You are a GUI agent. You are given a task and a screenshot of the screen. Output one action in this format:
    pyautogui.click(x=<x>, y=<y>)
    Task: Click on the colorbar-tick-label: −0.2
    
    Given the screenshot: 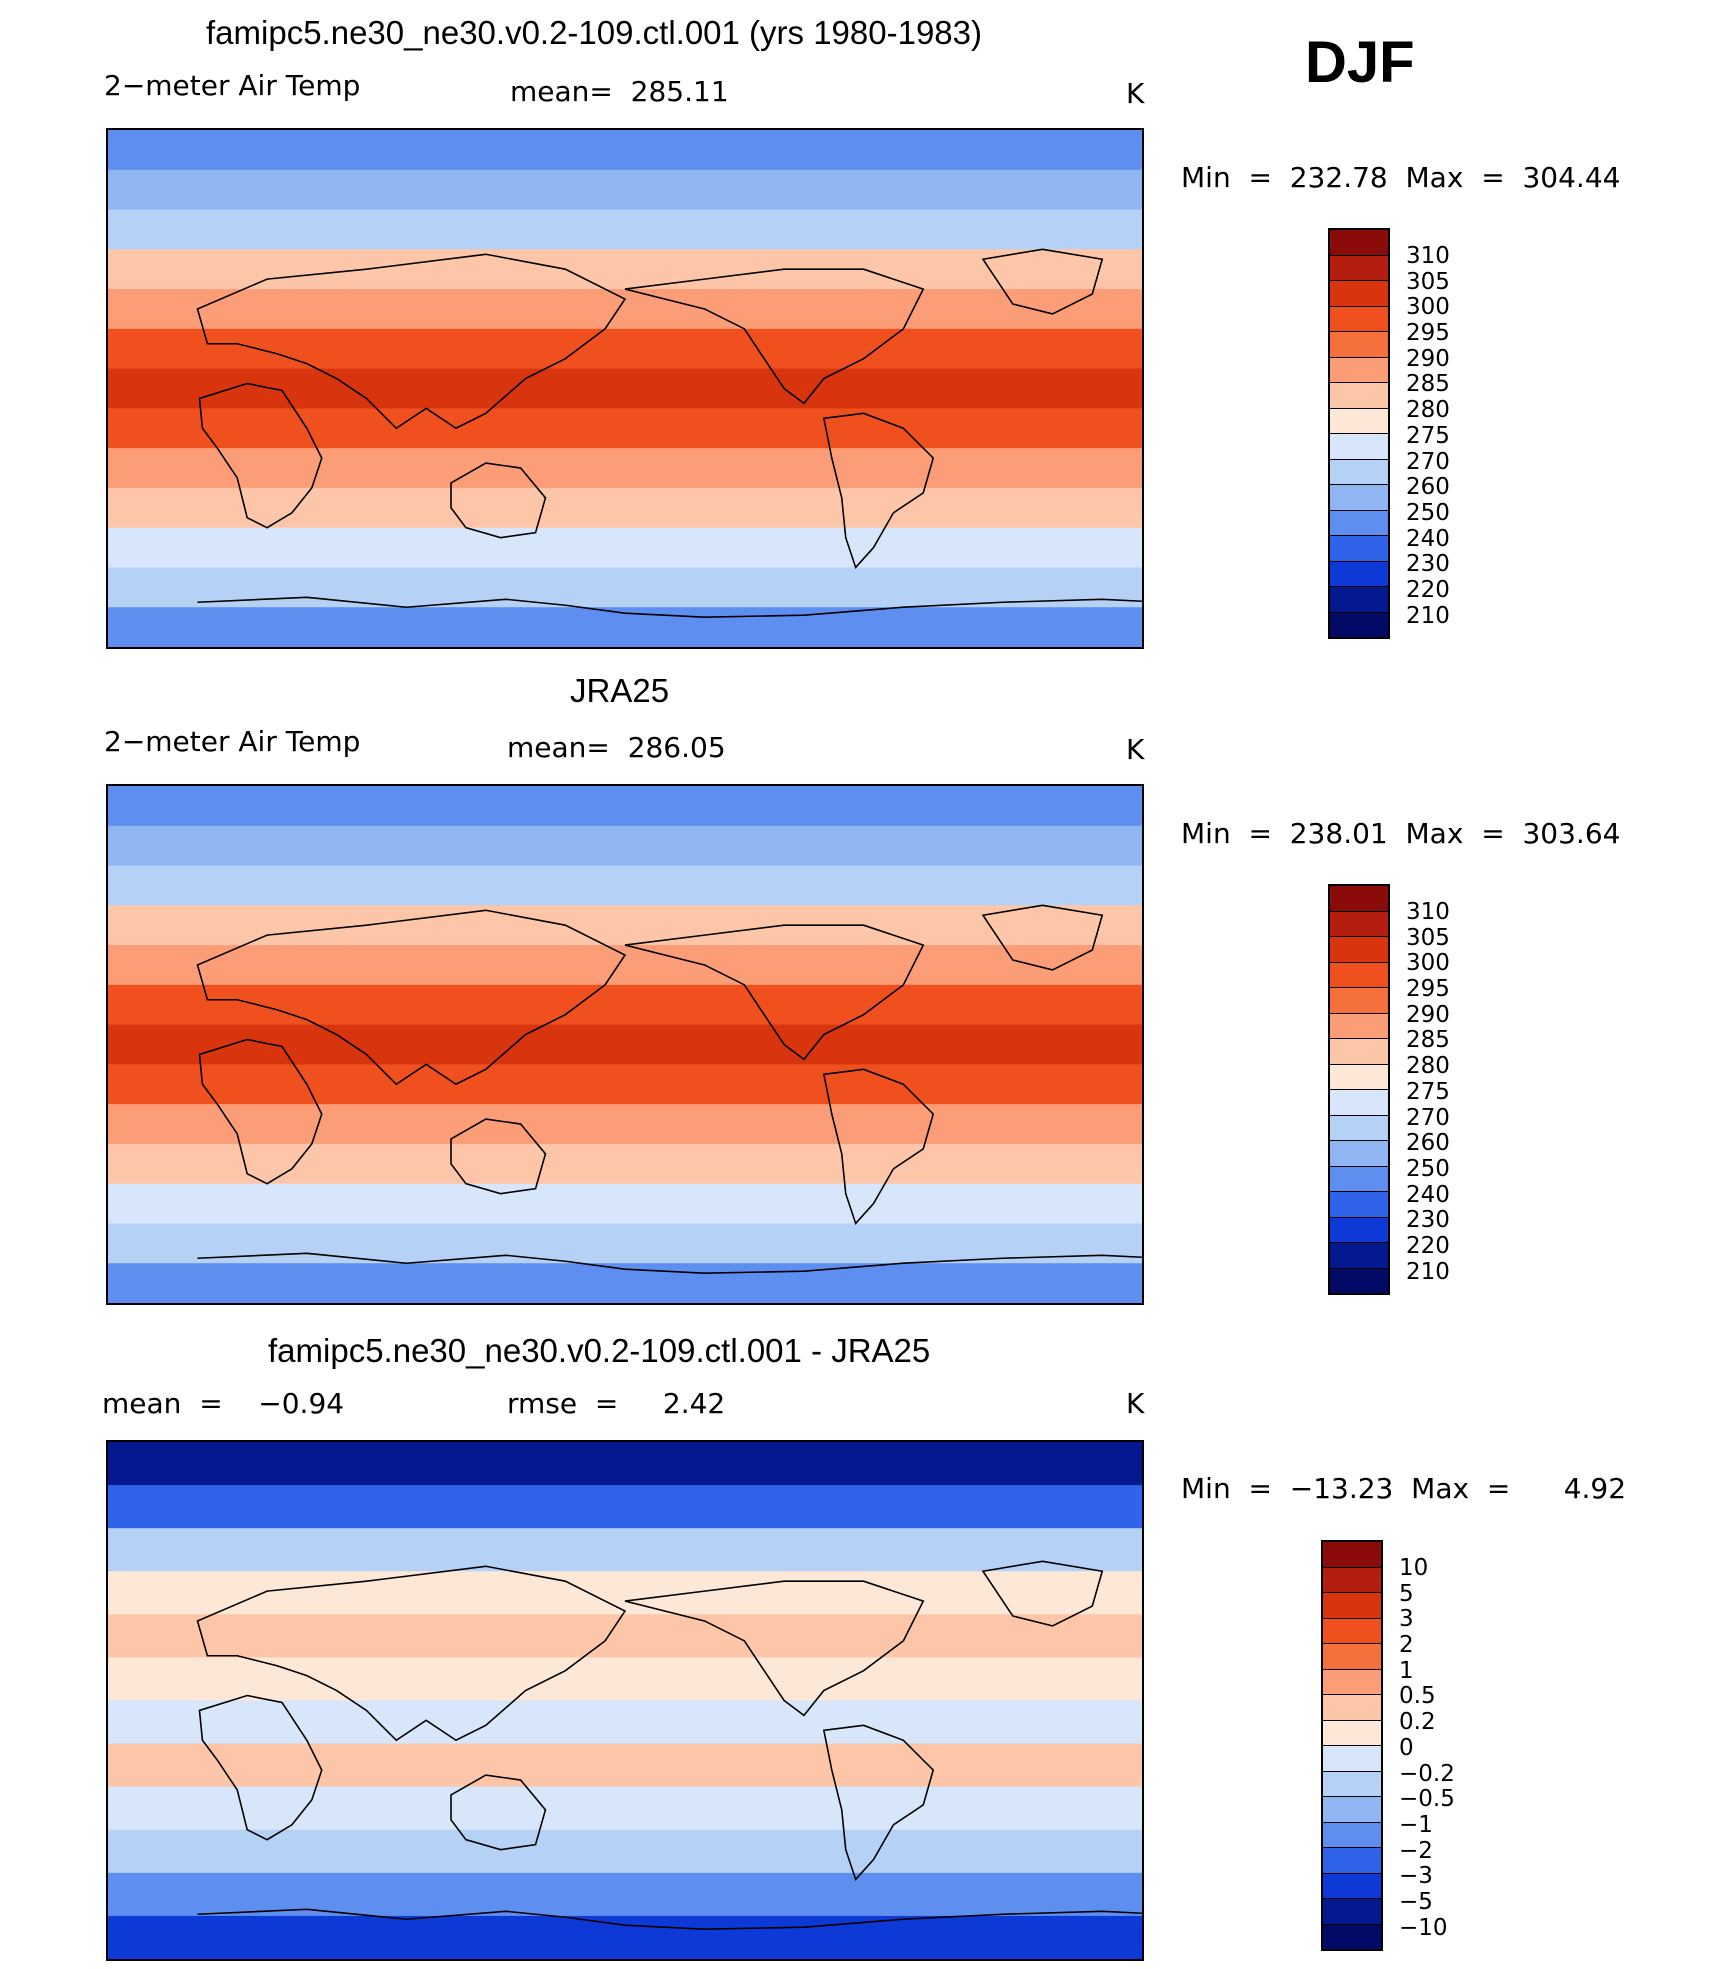 What is the action you would take?
    pyautogui.click(x=1427, y=1773)
    